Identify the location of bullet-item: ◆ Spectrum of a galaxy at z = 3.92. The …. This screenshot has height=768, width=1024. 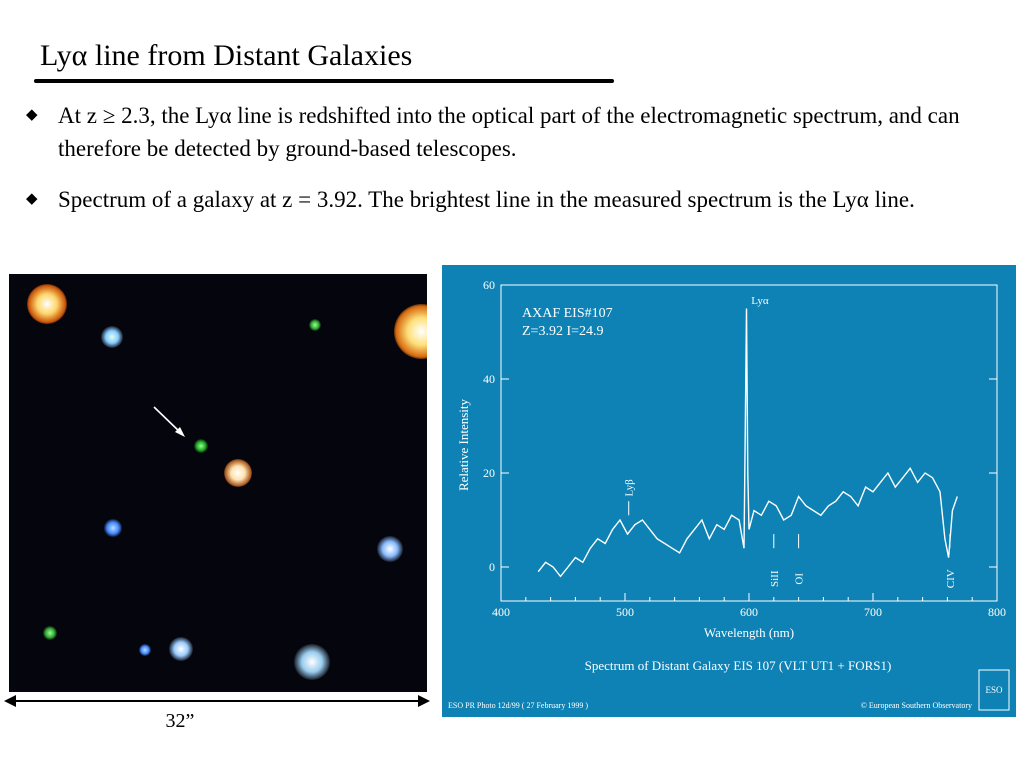
(506, 199).